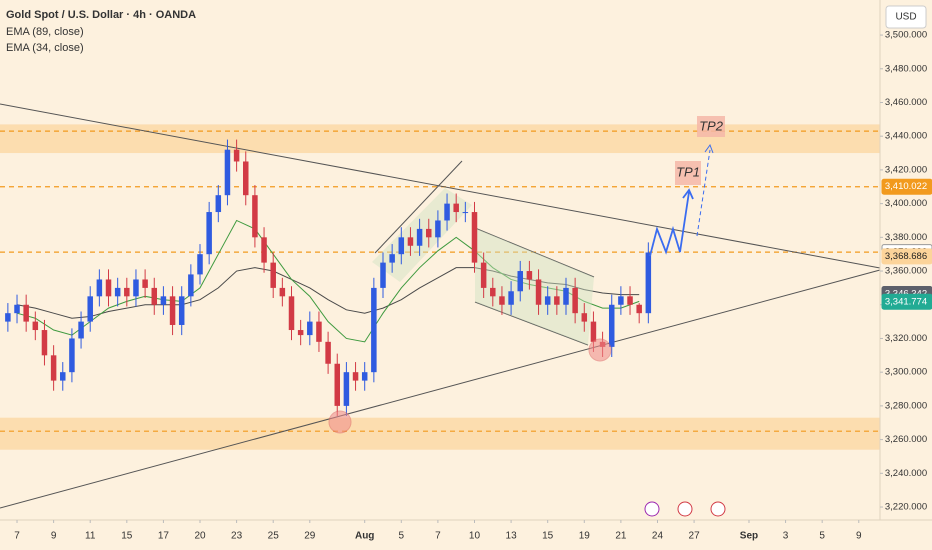 The height and width of the screenshot is (550, 932). Describe the element at coordinates (54, 536) in the screenshot. I see `x-tick-label: 9` at that location.